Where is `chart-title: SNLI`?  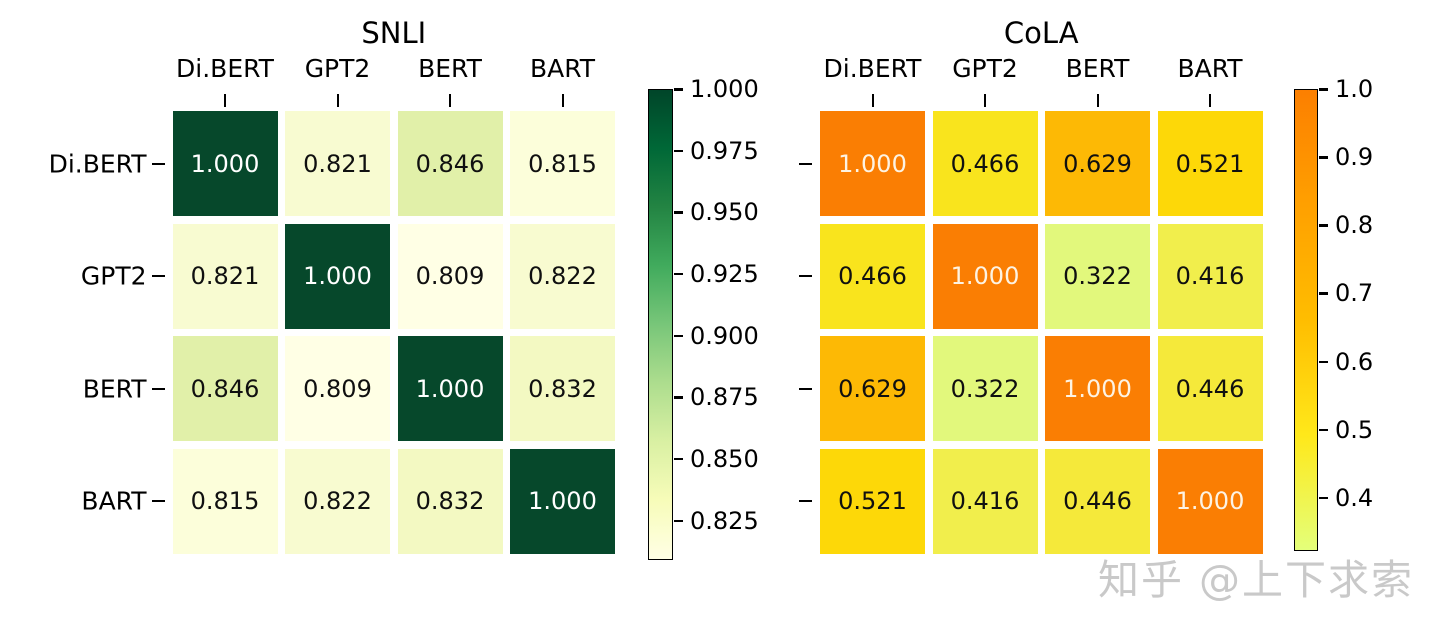
chart-title: SNLI is located at coordinates (394, 33).